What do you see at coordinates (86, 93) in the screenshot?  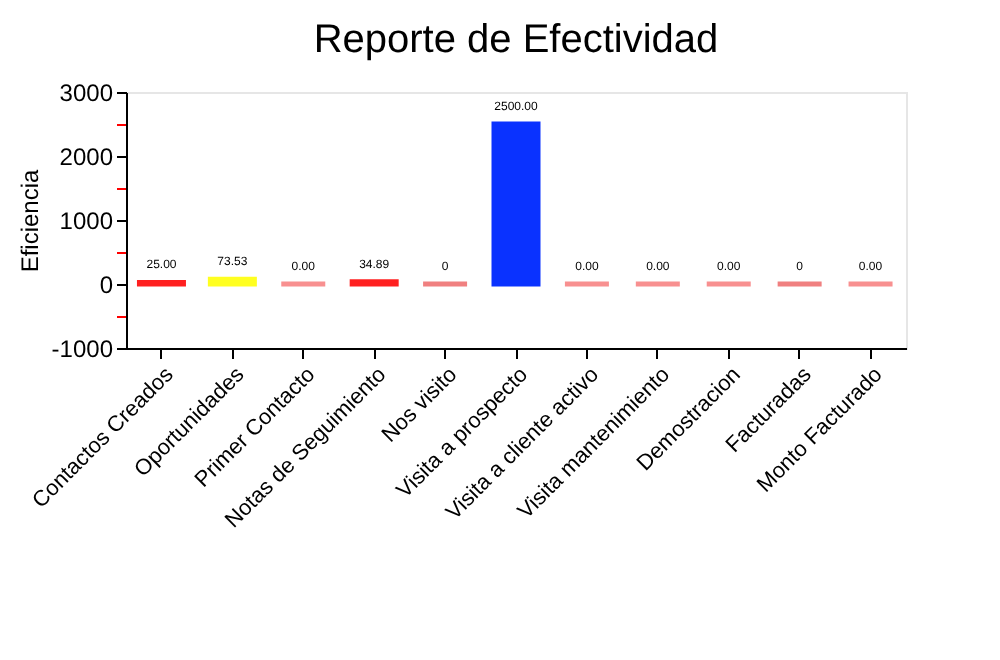 I see `y-tick-label: 3000` at bounding box center [86, 93].